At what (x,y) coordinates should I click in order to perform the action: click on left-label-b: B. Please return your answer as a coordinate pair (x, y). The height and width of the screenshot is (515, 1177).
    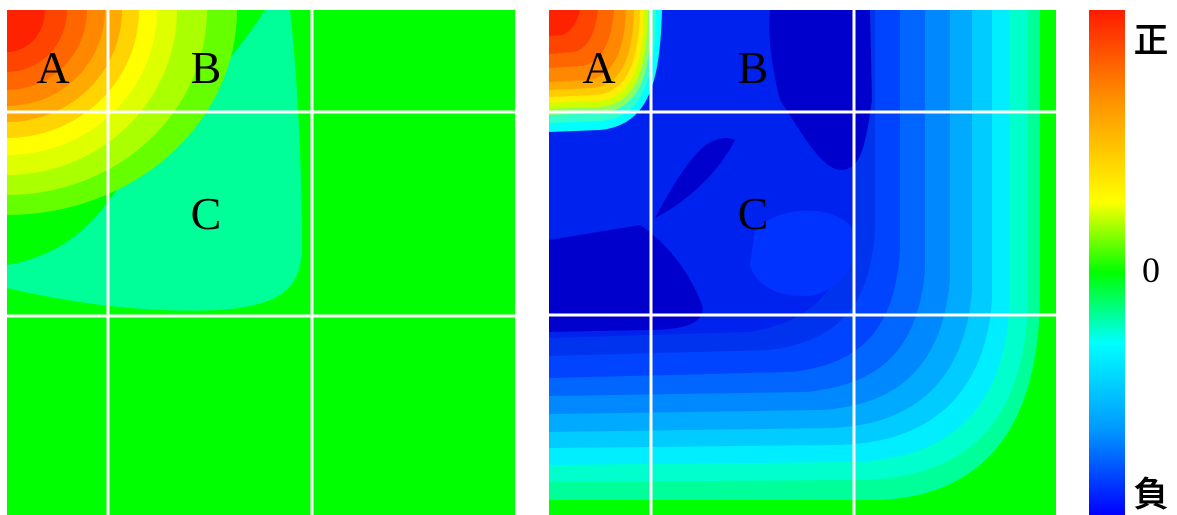
    Looking at the image, I should click on (206, 67).